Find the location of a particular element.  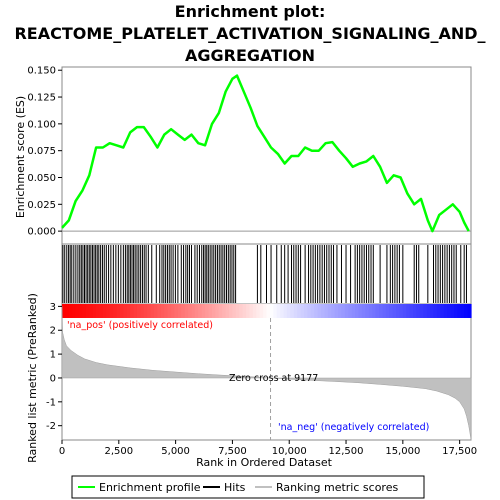

metric-y-tick-label: 2 is located at coordinates (53, 331).